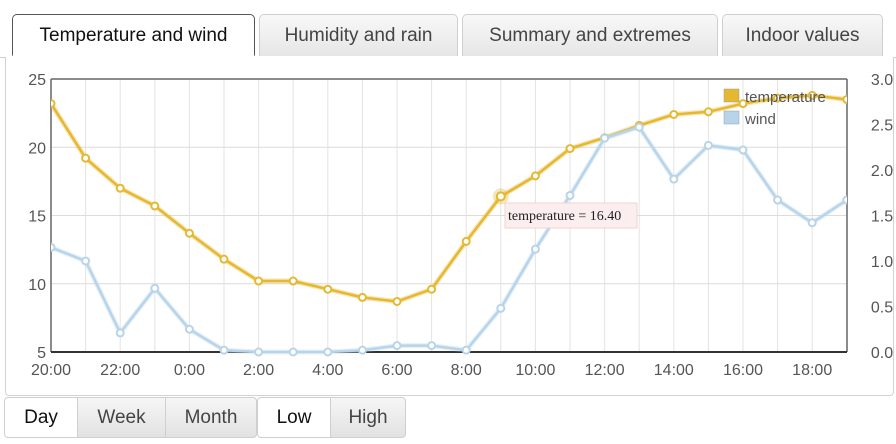  Describe the element at coordinates (802, 35) in the screenshot. I see `tab-indoor-values: Indoor values` at that location.